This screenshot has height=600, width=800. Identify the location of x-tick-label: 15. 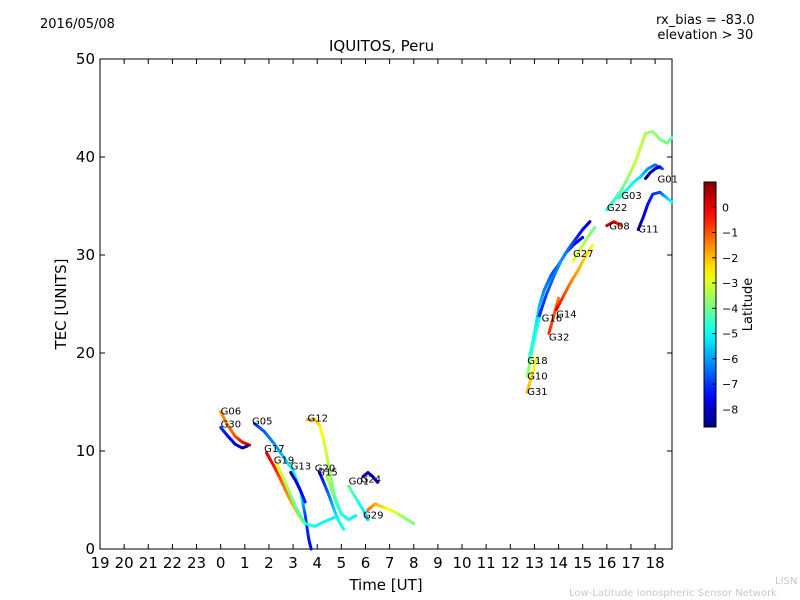
(582, 563).